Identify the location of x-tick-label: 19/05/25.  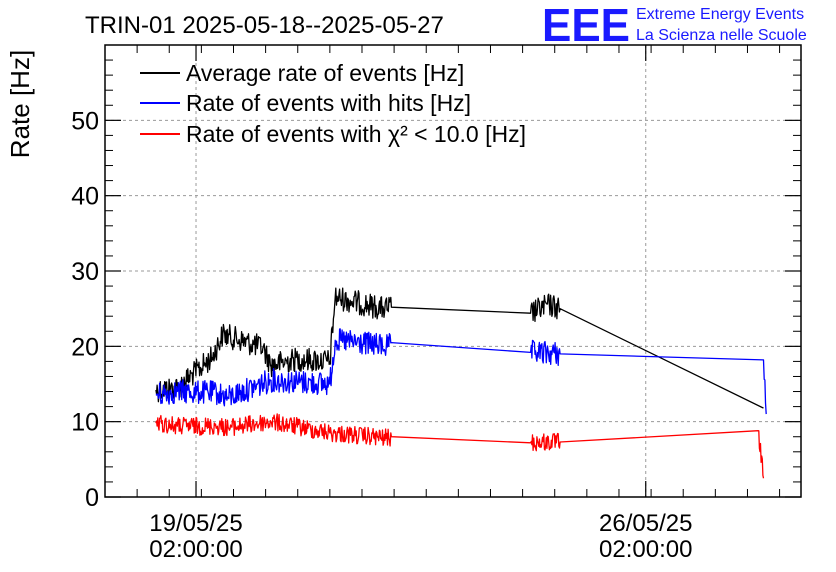
(195, 523).